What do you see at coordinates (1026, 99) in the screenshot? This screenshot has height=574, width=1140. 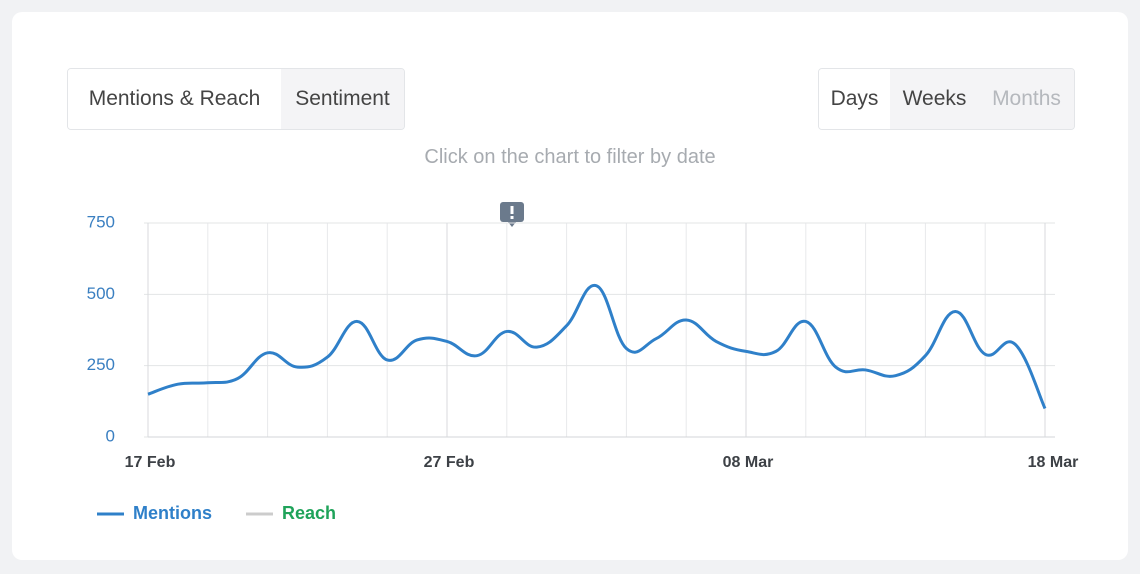 I see `period: Months` at bounding box center [1026, 99].